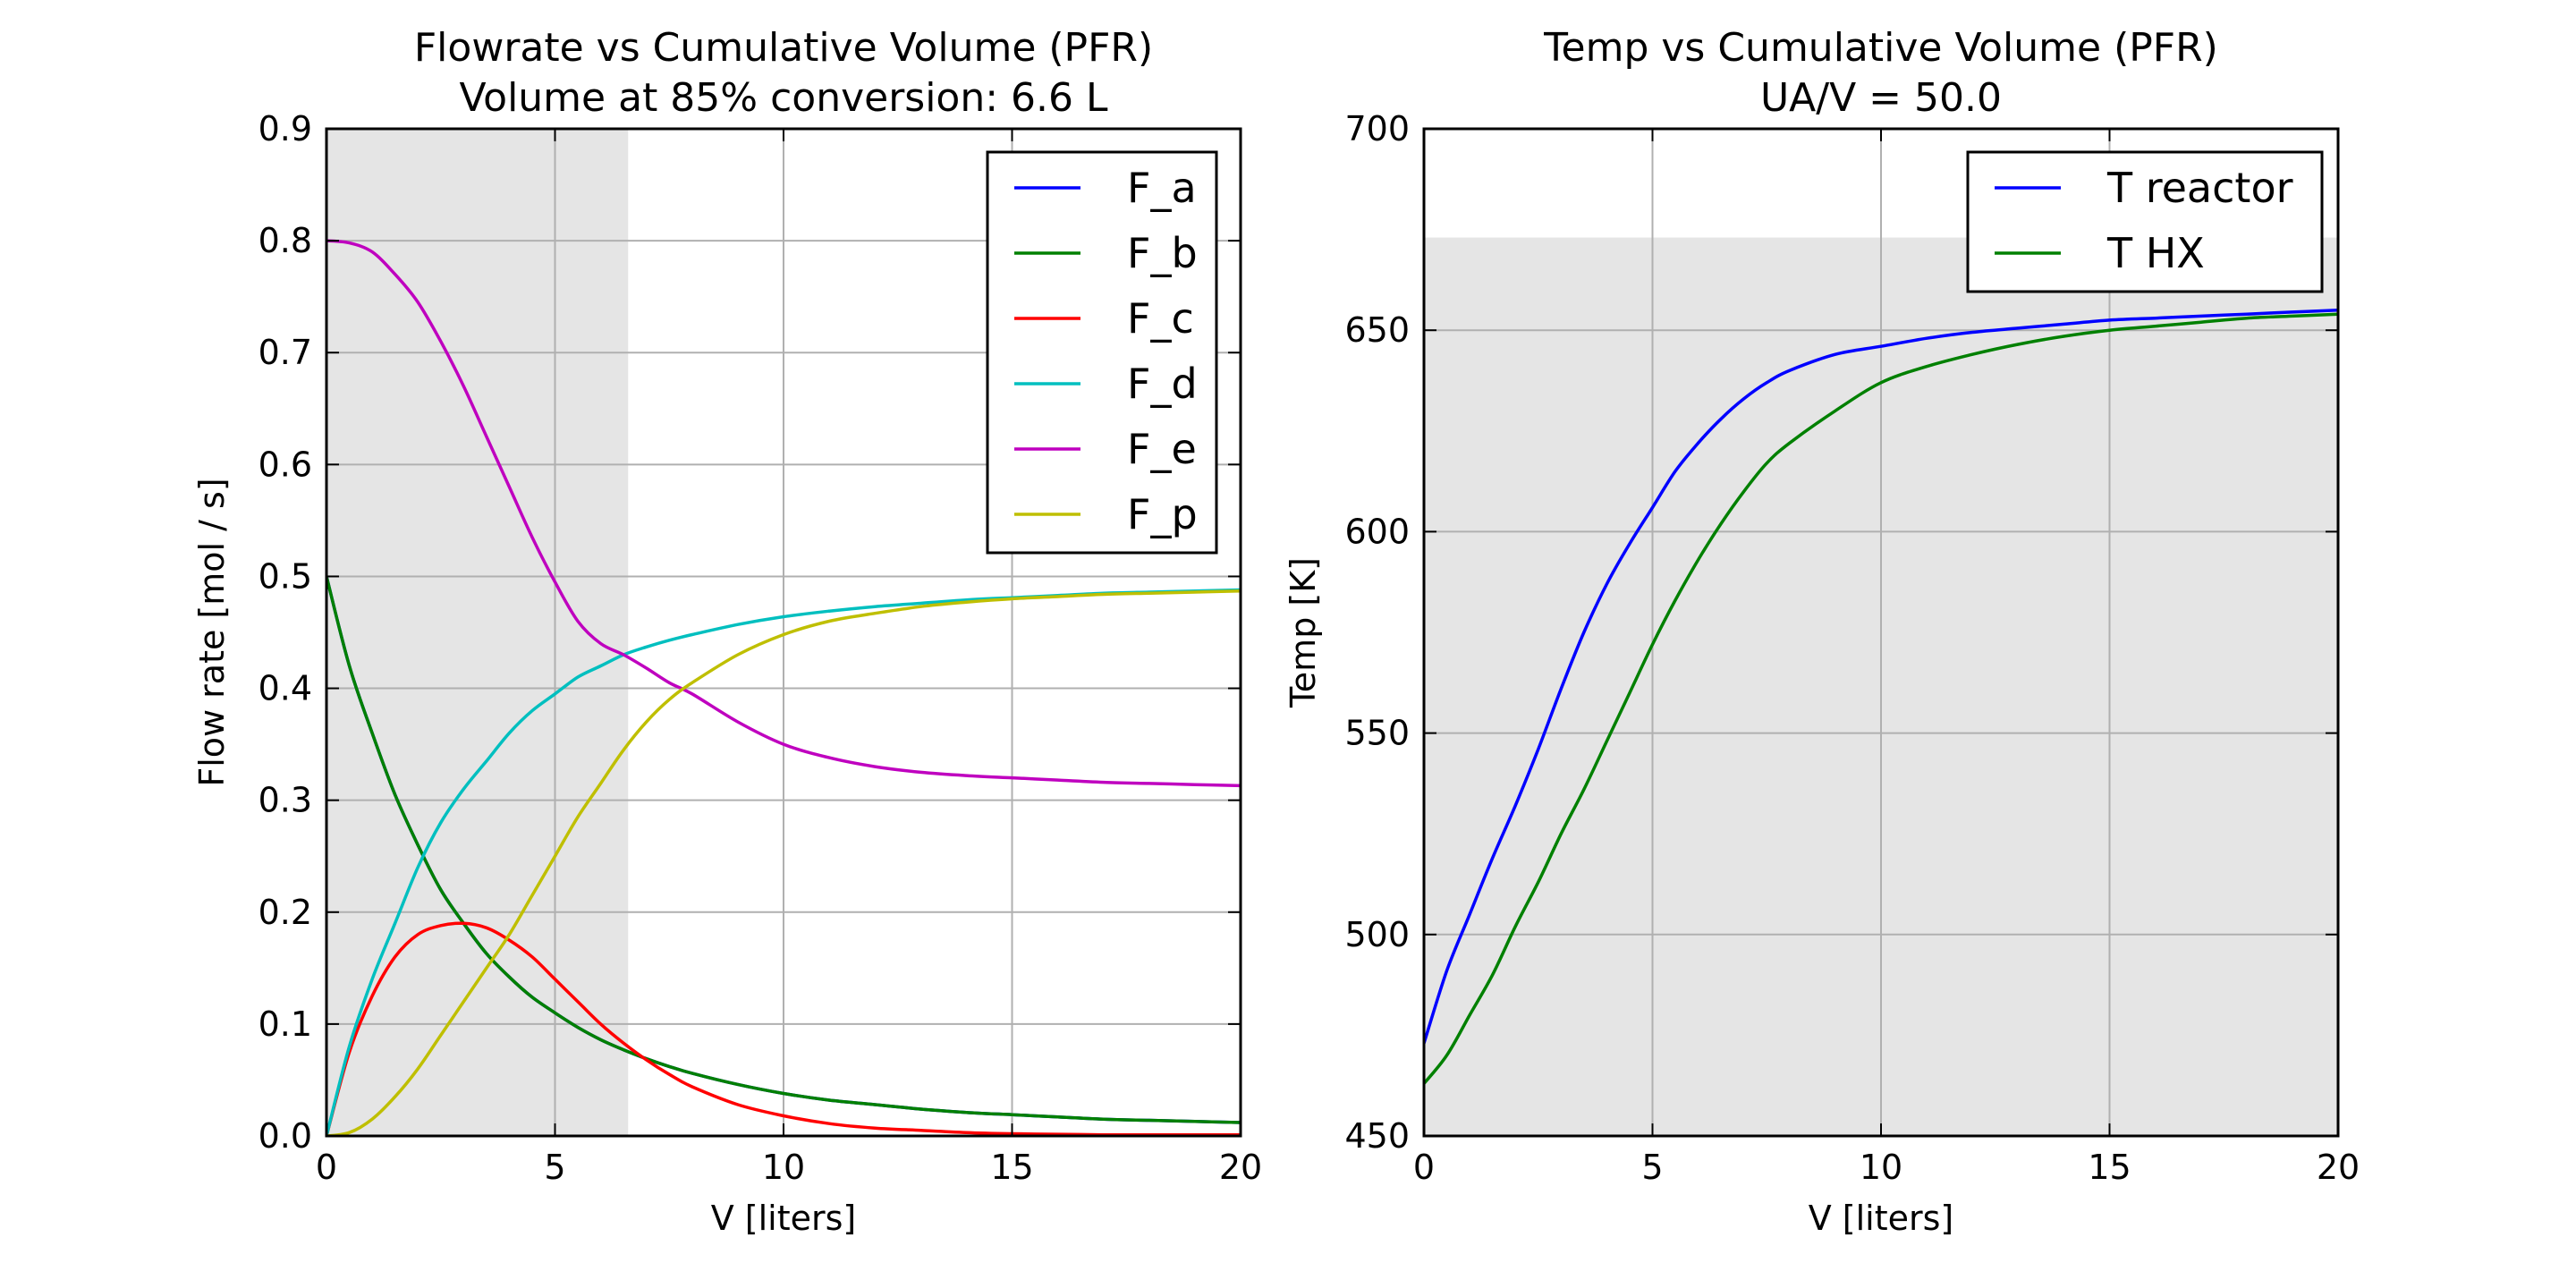 The height and width of the screenshot is (1288, 2576). I want to click on temperature-x-tick-label: 10, so click(1881, 1167).